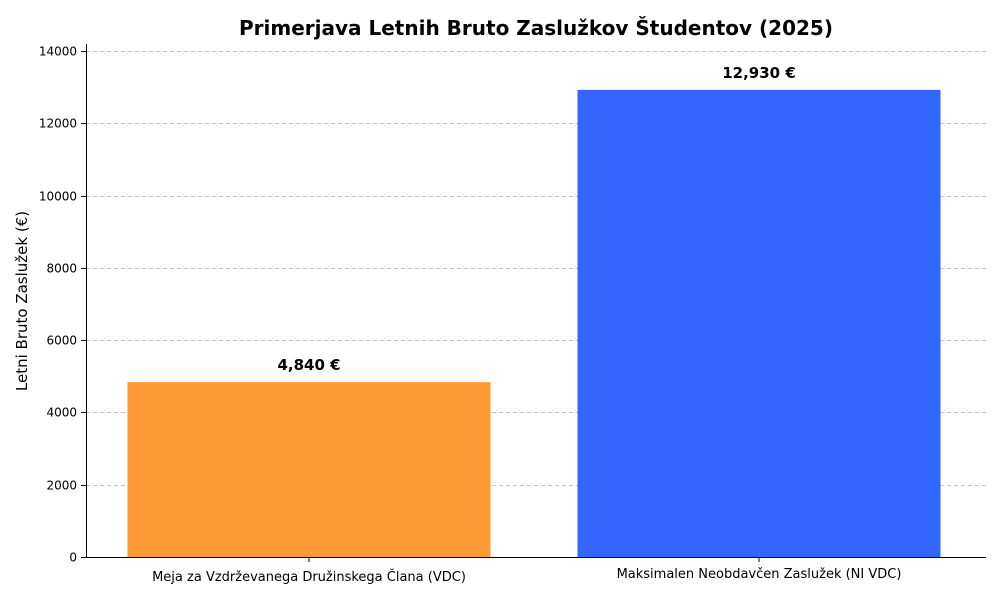  Describe the element at coordinates (58, 52) in the screenshot. I see `y-tick-label: 14000` at that location.